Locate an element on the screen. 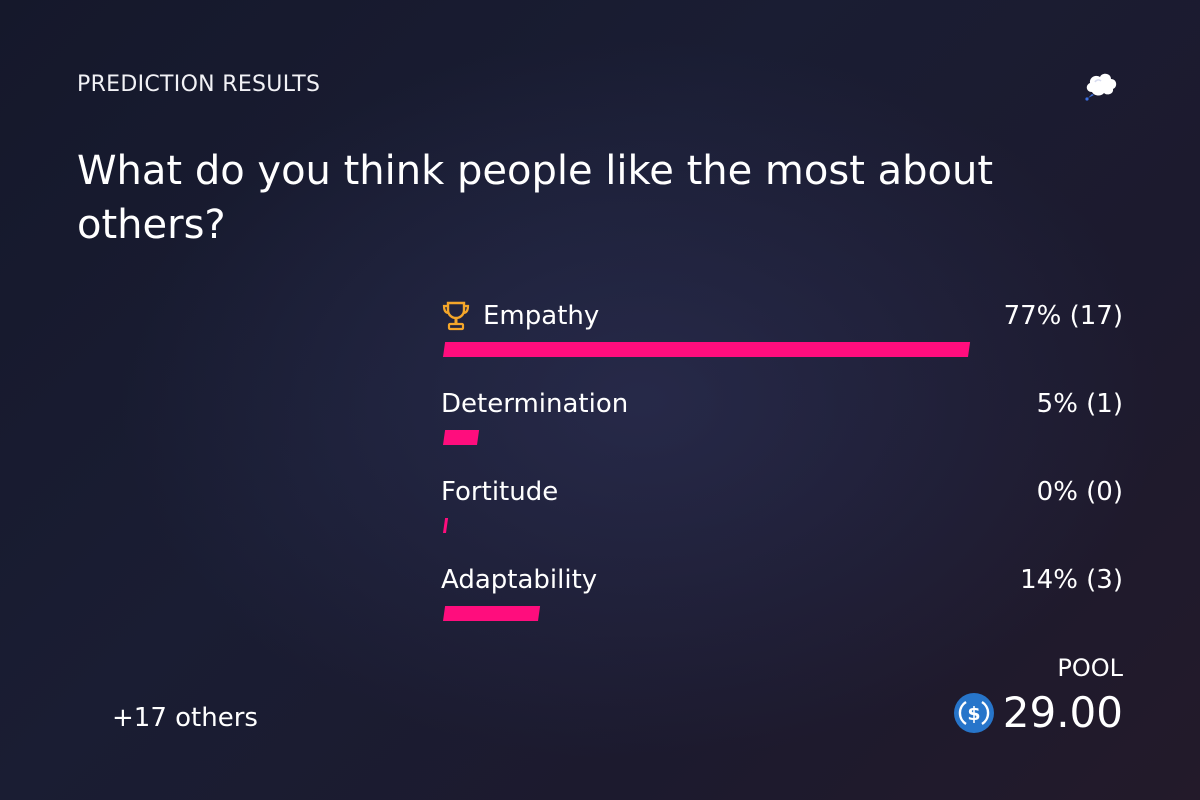 This screenshot has height=800, width=1200. option-label: Adaptability is located at coordinates (519, 580).